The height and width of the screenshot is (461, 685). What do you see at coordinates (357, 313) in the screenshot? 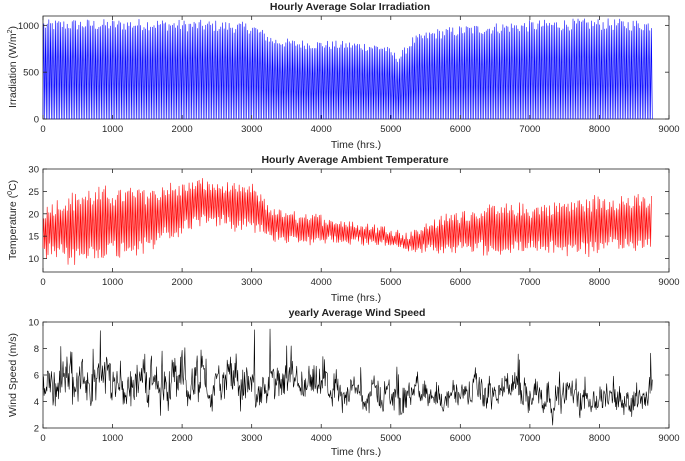
I see `chart-title: yearly Average Wind Speed` at bounding box center [357, 313].